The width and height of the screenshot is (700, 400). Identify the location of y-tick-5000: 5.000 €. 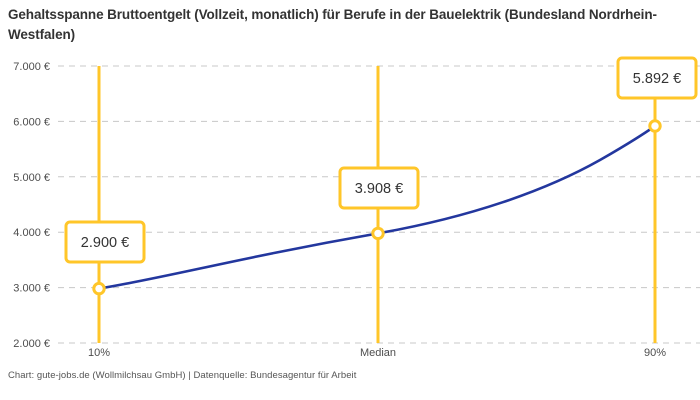
(31, 178).